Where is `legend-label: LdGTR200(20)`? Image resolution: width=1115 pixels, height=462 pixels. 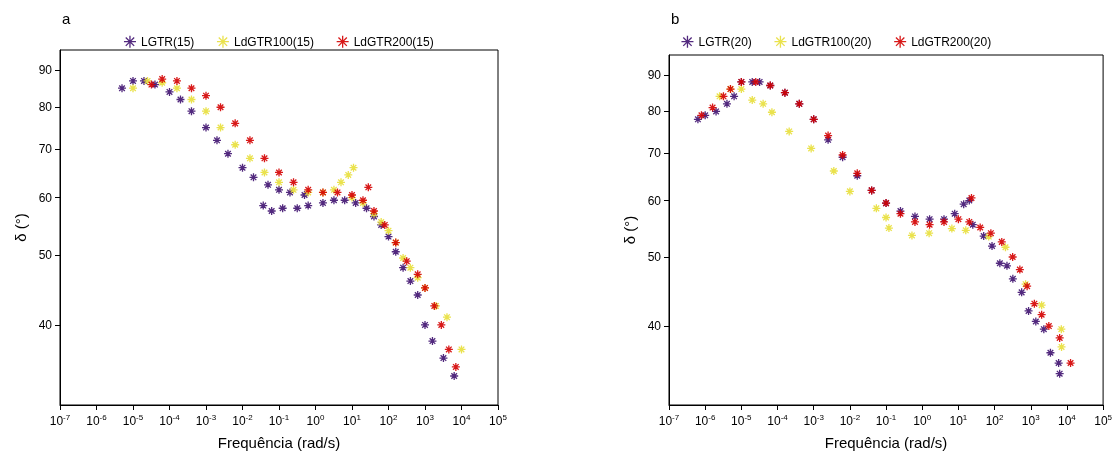 legend-label: LdGTR200(20) is located at coordinates (951, 41).